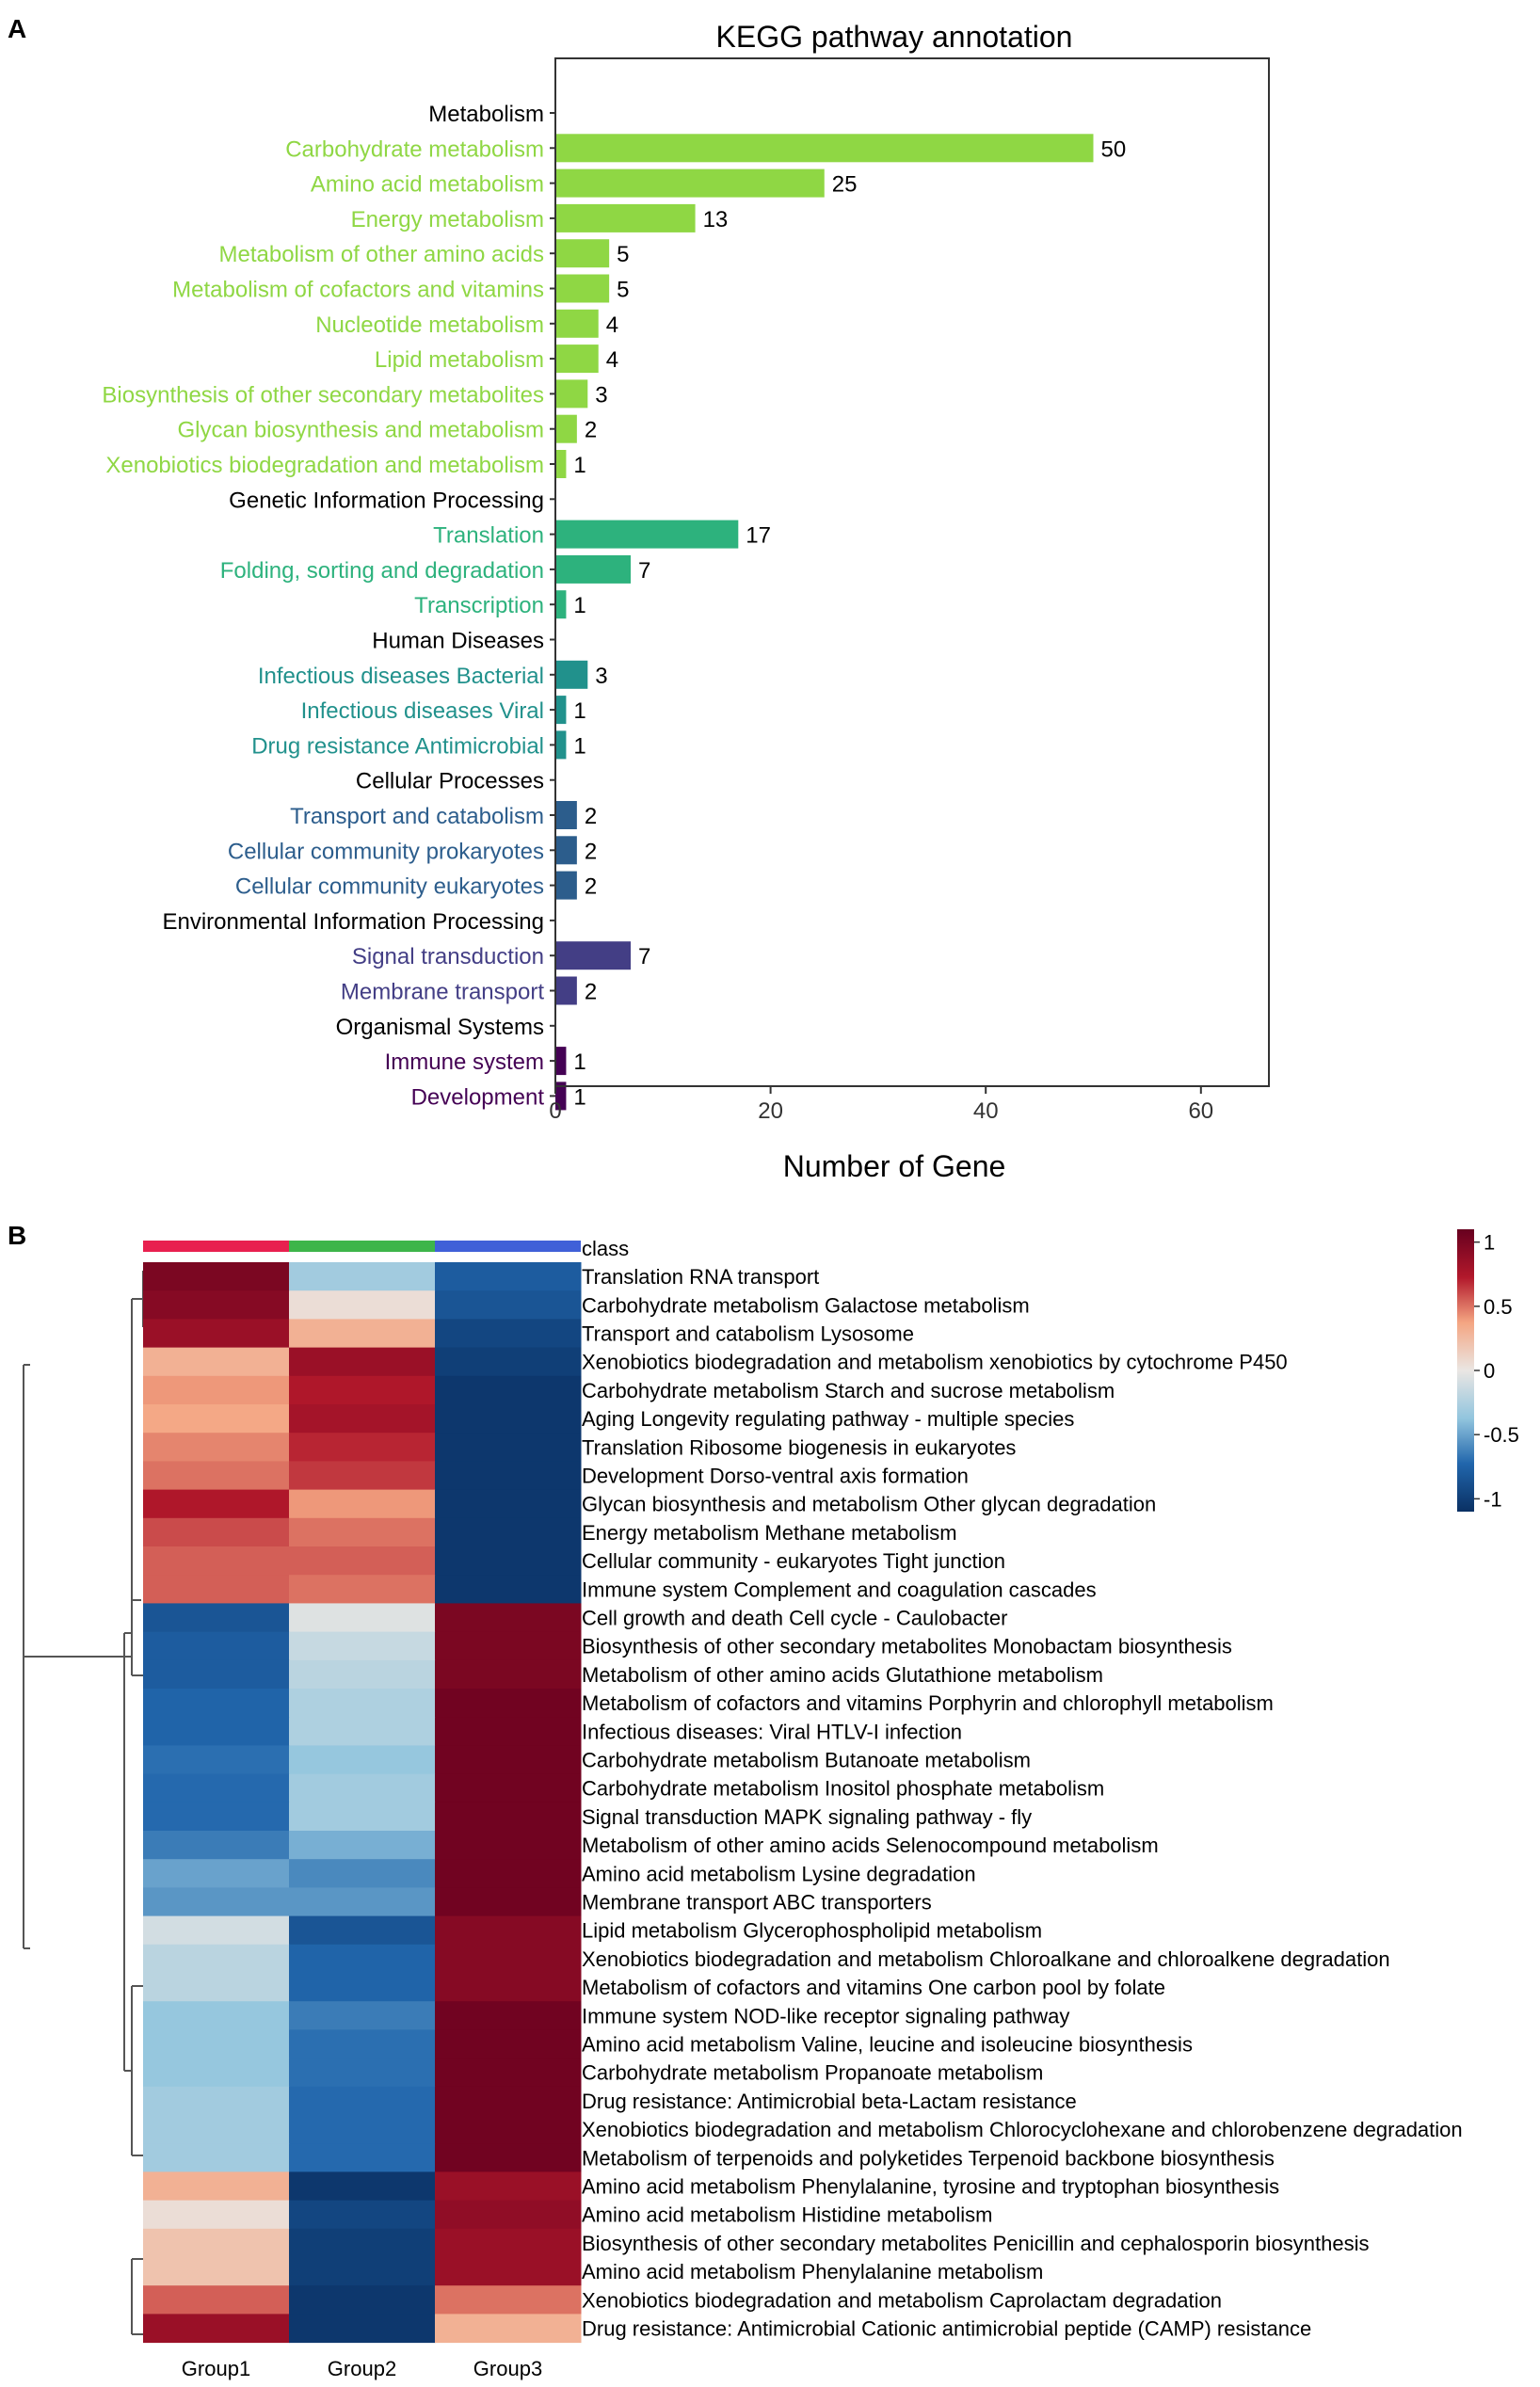 The image size is (1540, 2387). I want to click on x-tick-label: 40, so click(986, 1111).